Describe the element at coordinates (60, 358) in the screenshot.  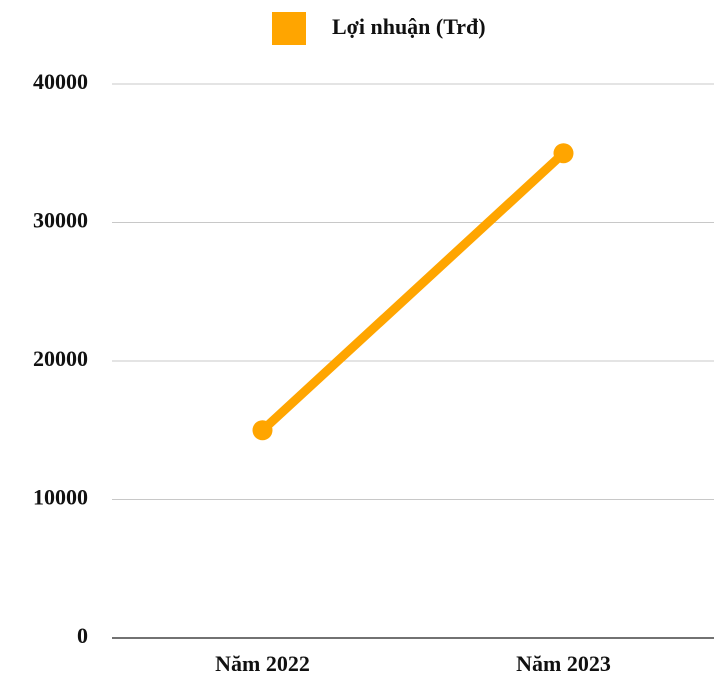
I see `y-tick-label: 20000` at that location.